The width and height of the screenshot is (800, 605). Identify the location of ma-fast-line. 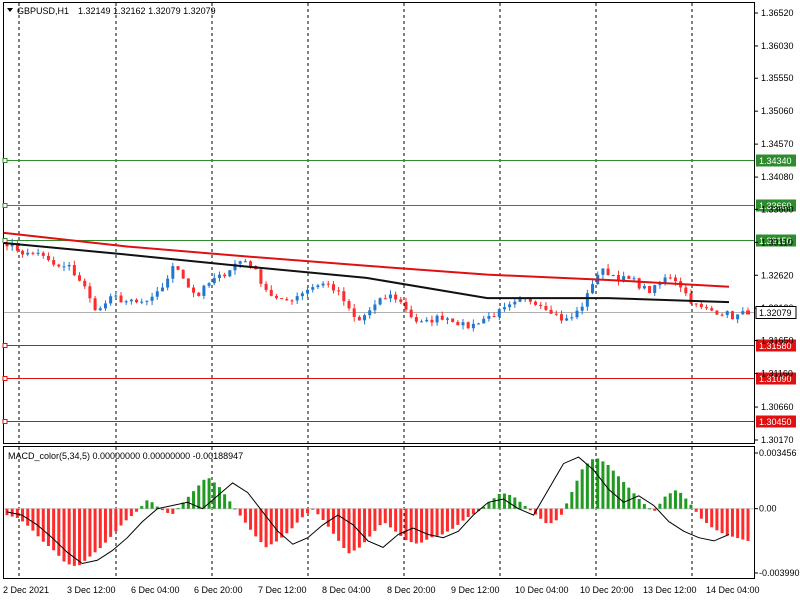
(366, 273).